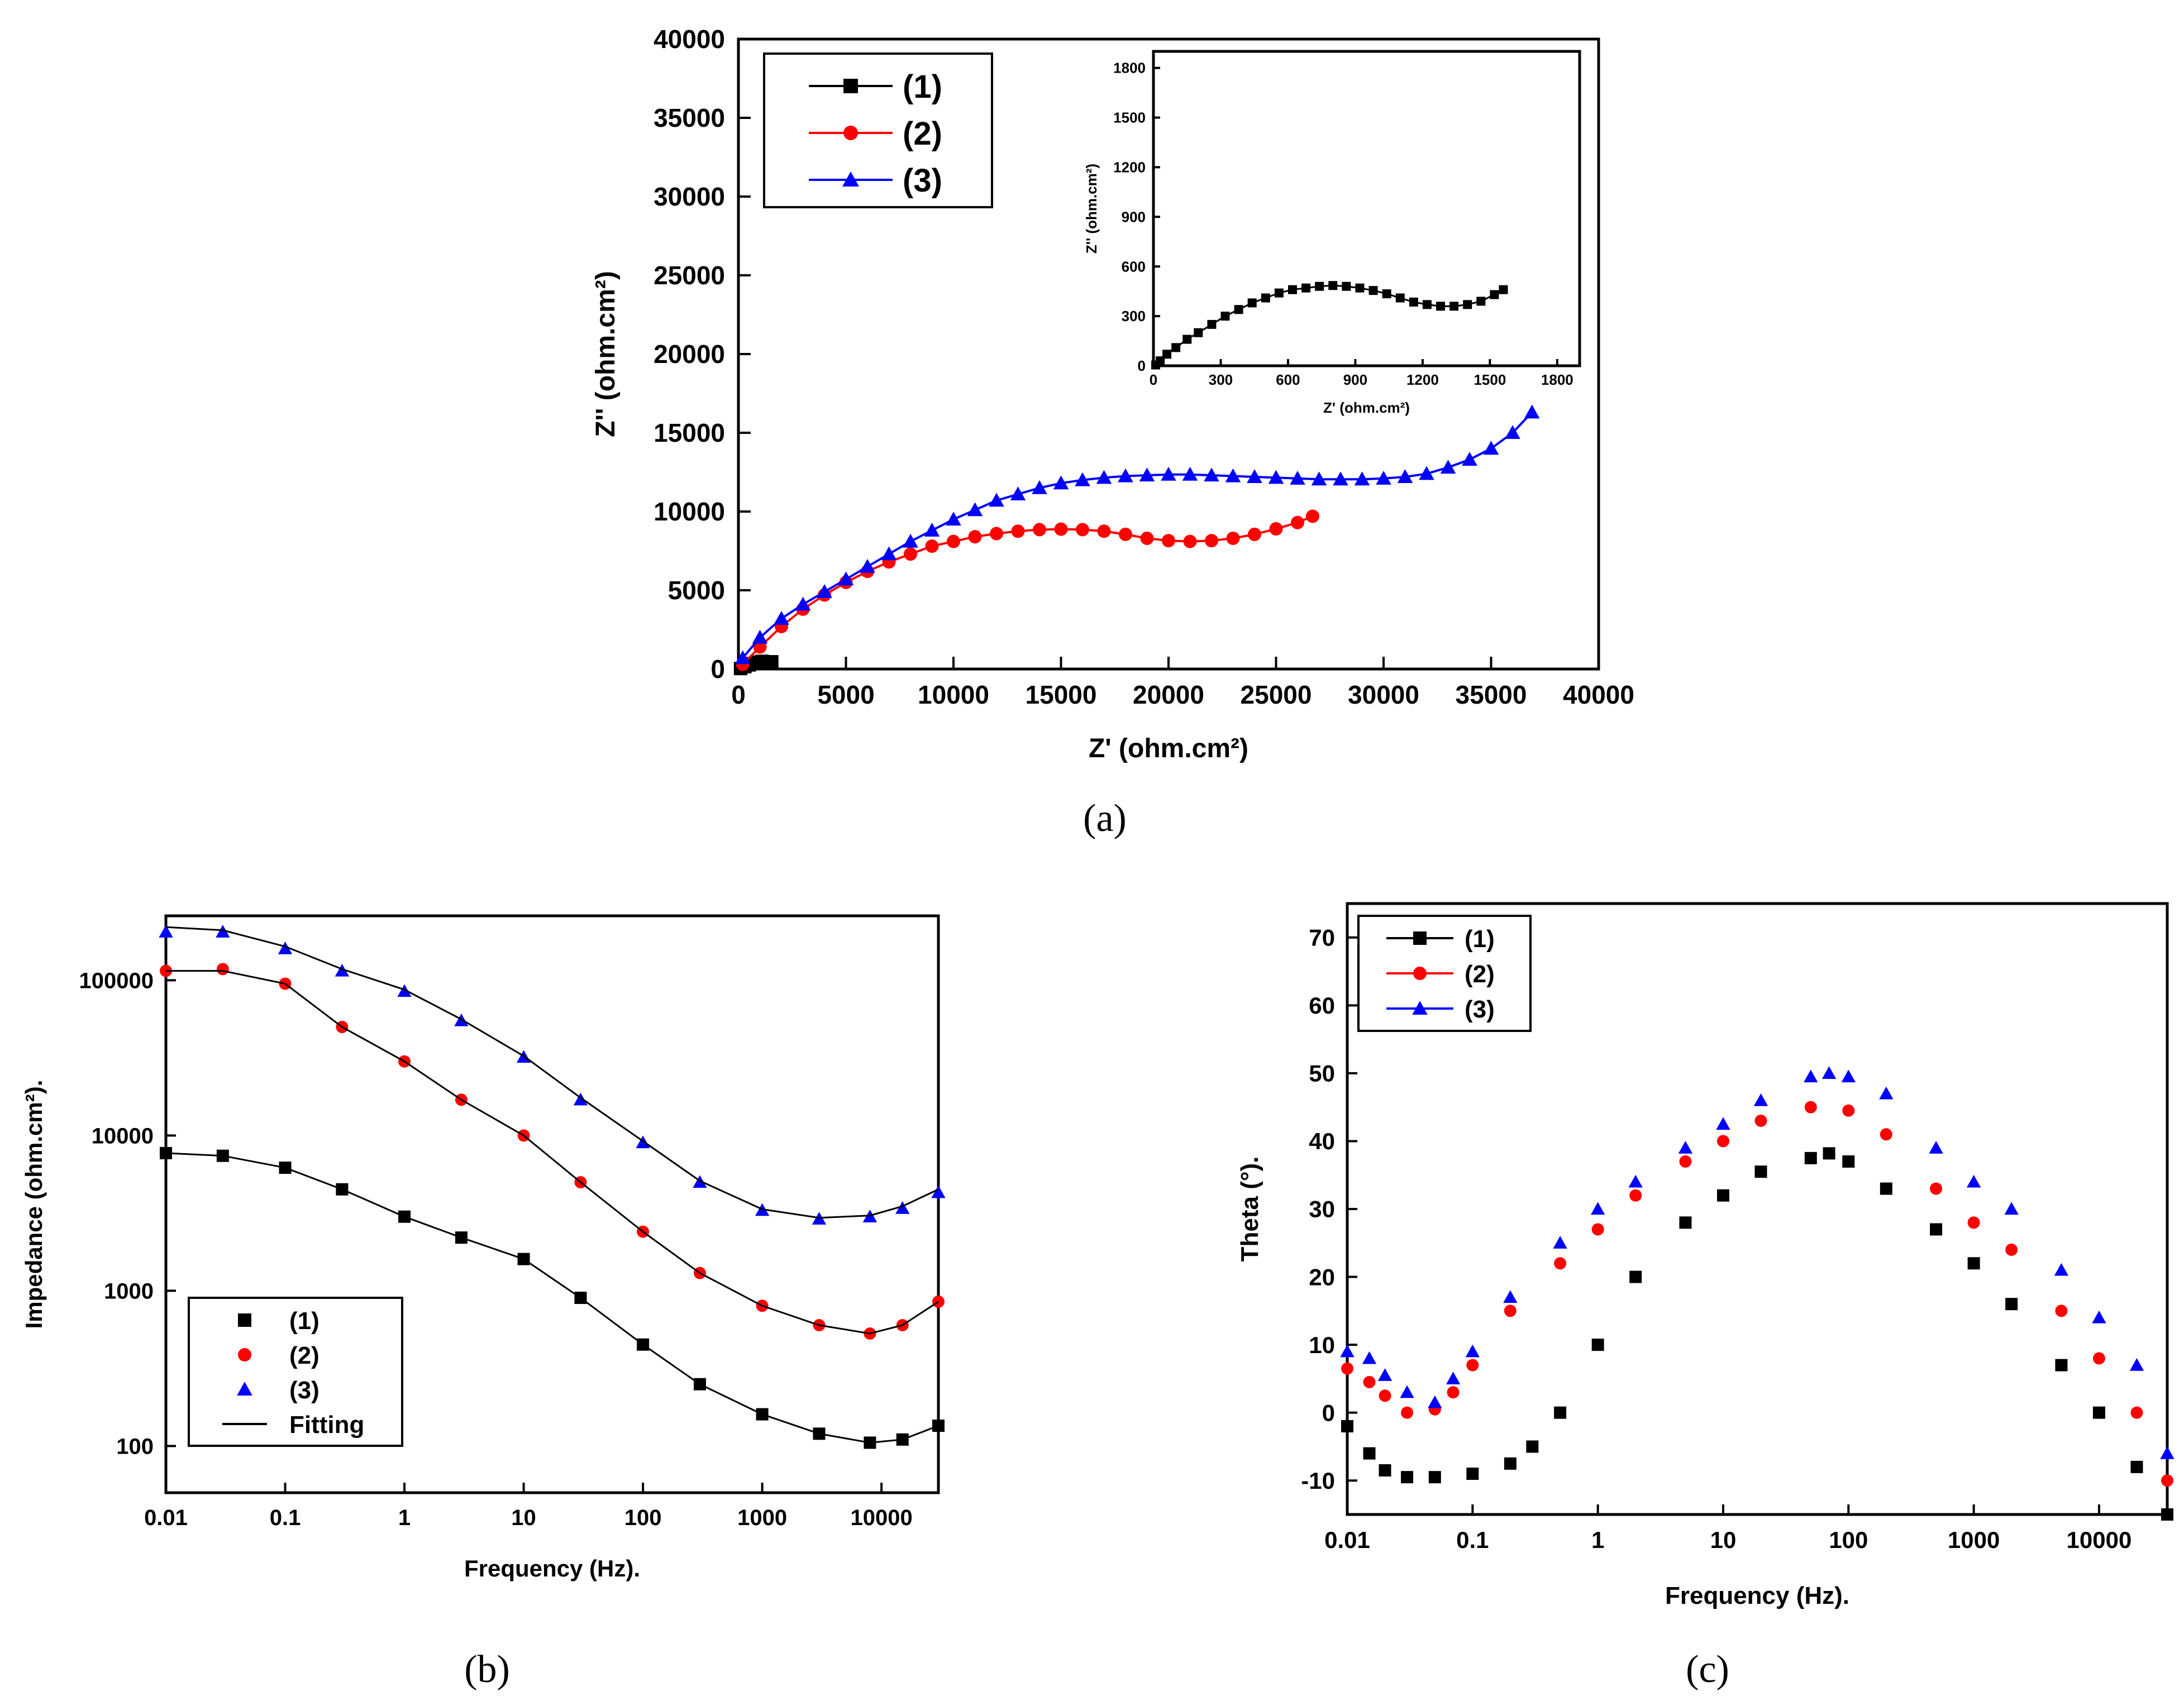  What do you see at coordinates (1322, 1277) in the screenshot?
I see `c-y-tick-label: 20` at bounding box center [1322, 1277].